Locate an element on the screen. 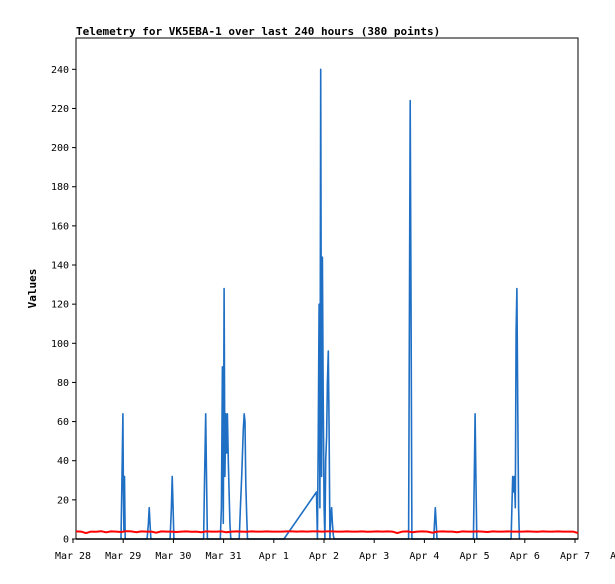  y-tick-label: 20 is located at coordinates (63, 500).